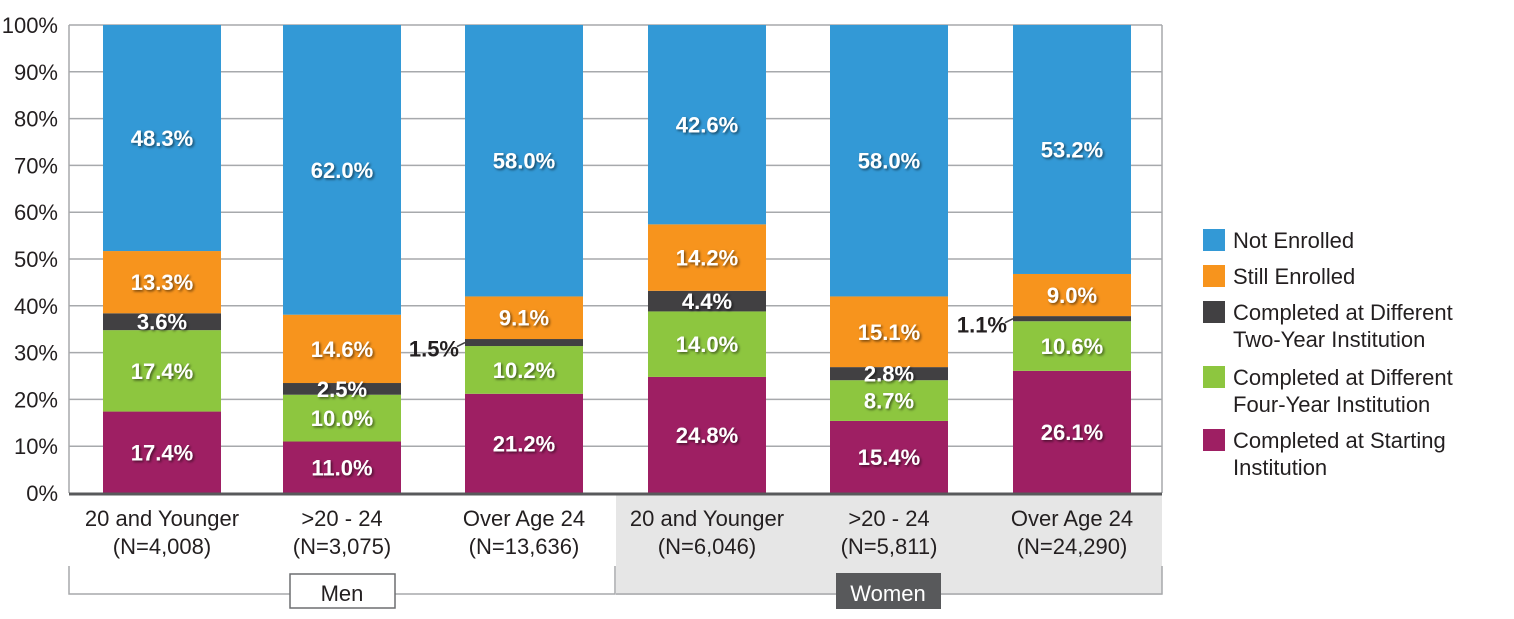  Describe the element at coordinates (1072, 546) in the screenshot. I see `x-tick-sample-size: (N=24,290)` at that location.